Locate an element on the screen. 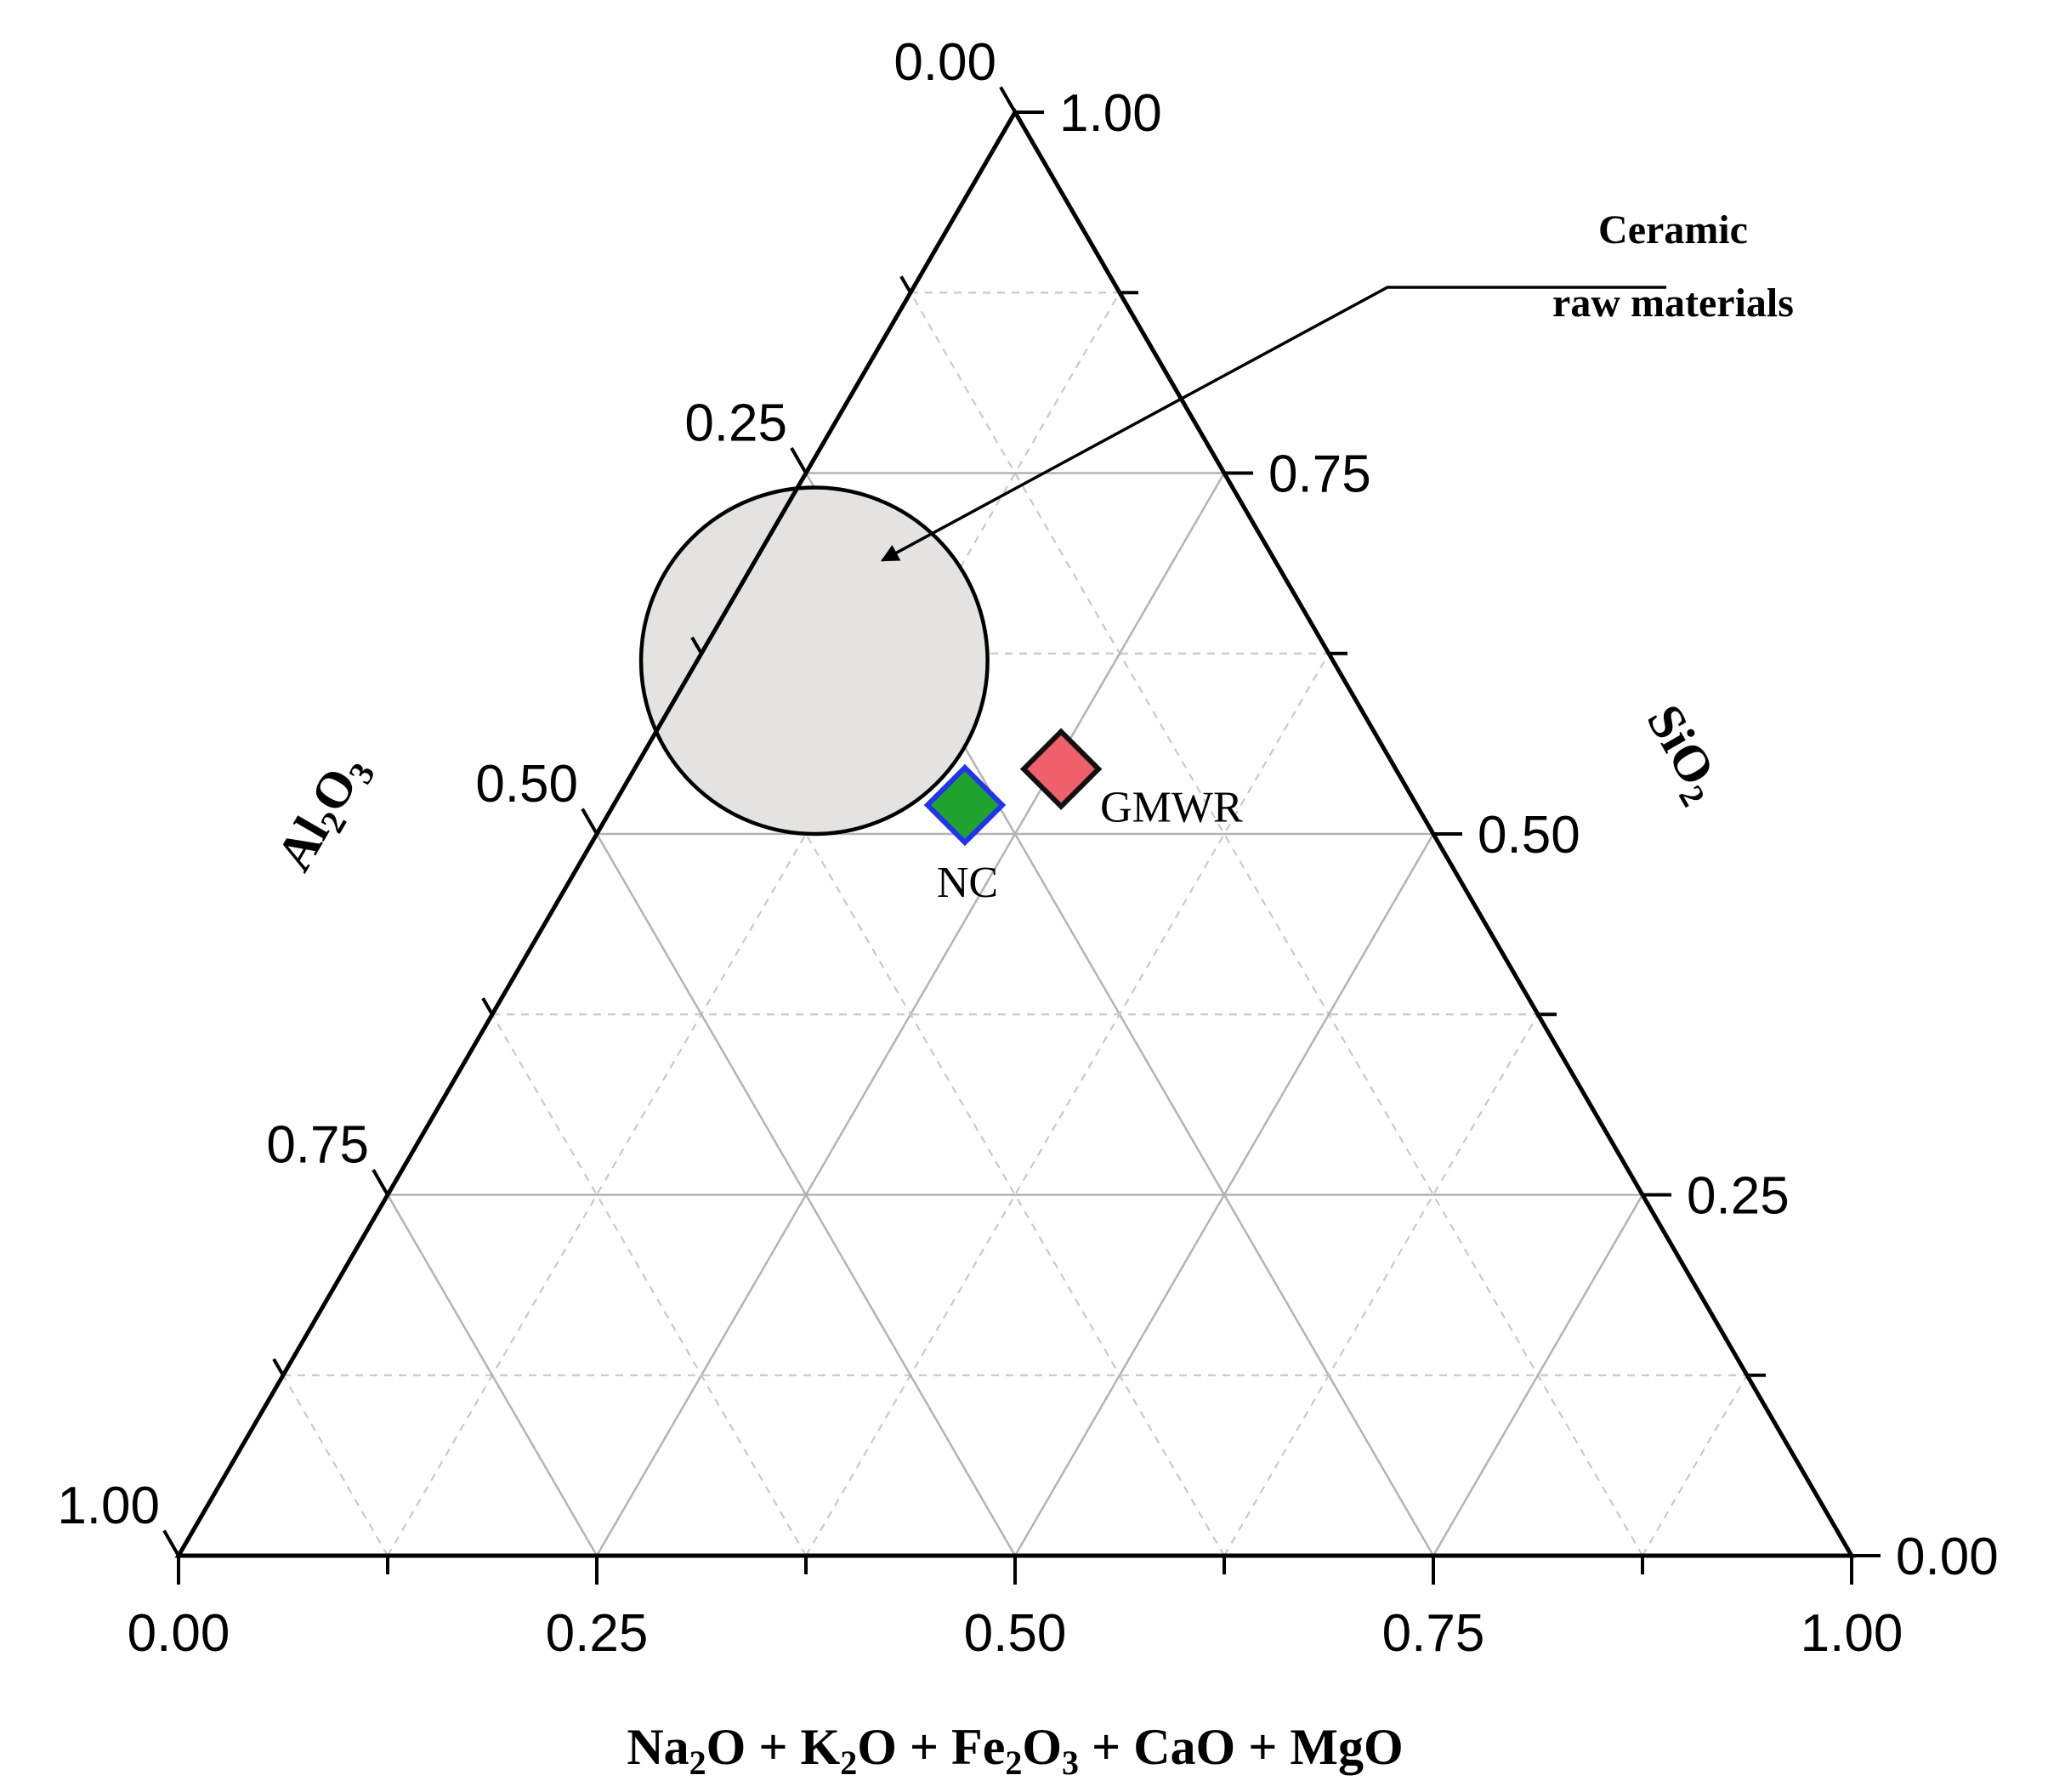 The width and height of the screenshot is (2048, 1792). tick-label-left: 0.50 is located at coordinates (526, 785).